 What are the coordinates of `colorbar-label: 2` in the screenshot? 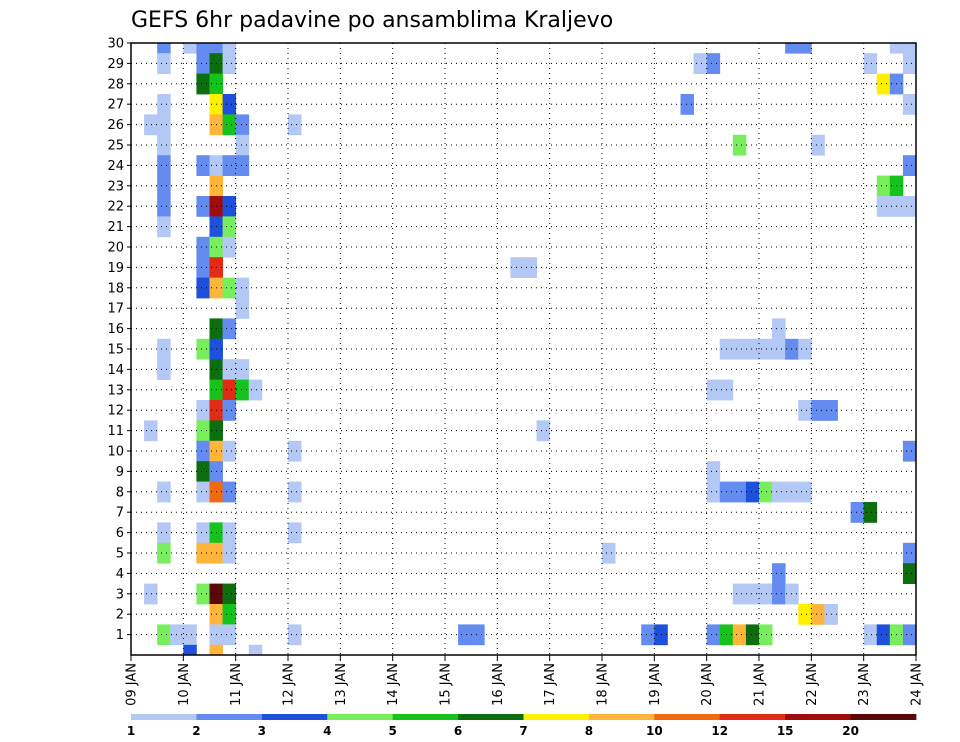 It's located at (196, 731).